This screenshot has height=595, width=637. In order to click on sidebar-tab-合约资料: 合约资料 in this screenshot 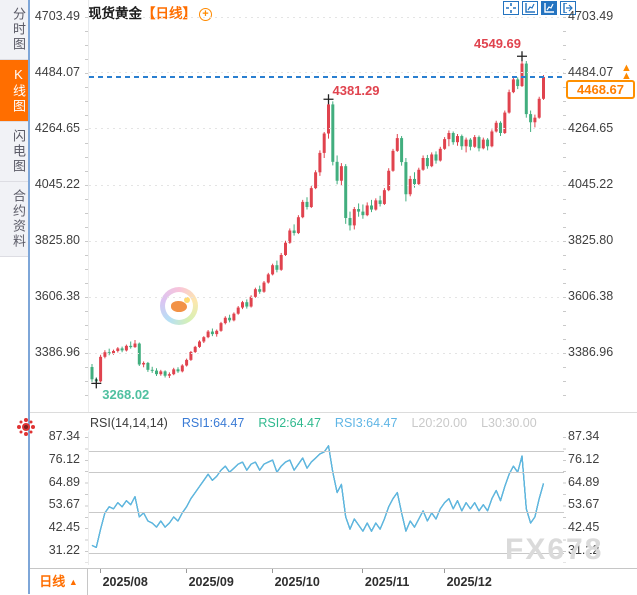, I will do `click(14, 219)`.